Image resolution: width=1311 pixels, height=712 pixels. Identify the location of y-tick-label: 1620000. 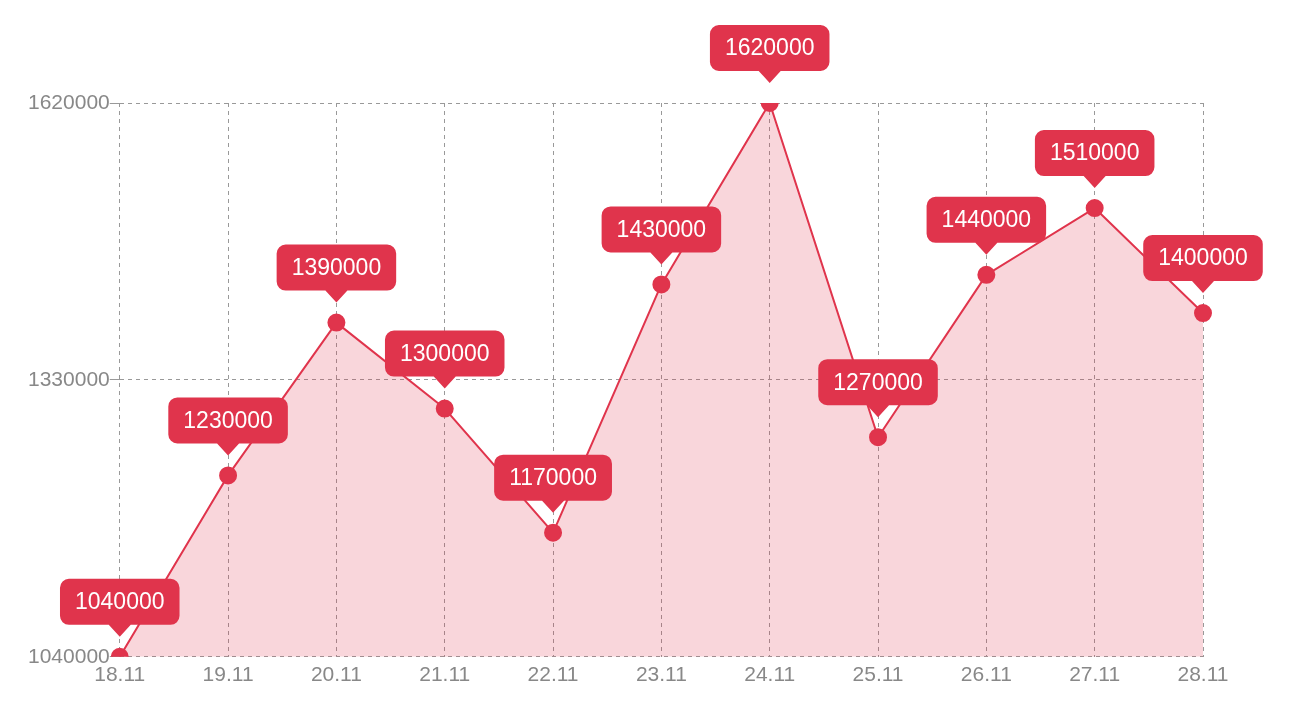
(68, 101).